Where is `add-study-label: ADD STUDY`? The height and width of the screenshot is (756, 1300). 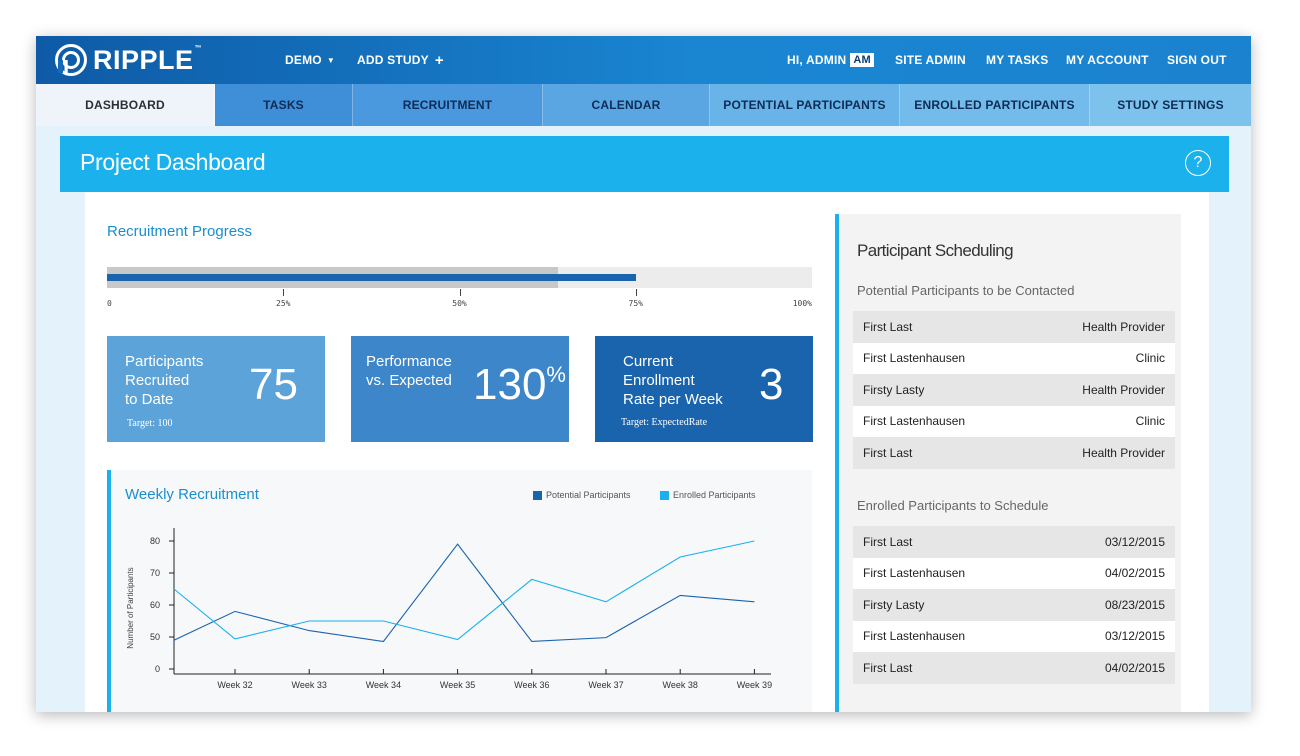
add-study-label: ADD STUDY is located at coordinates (393, 60).